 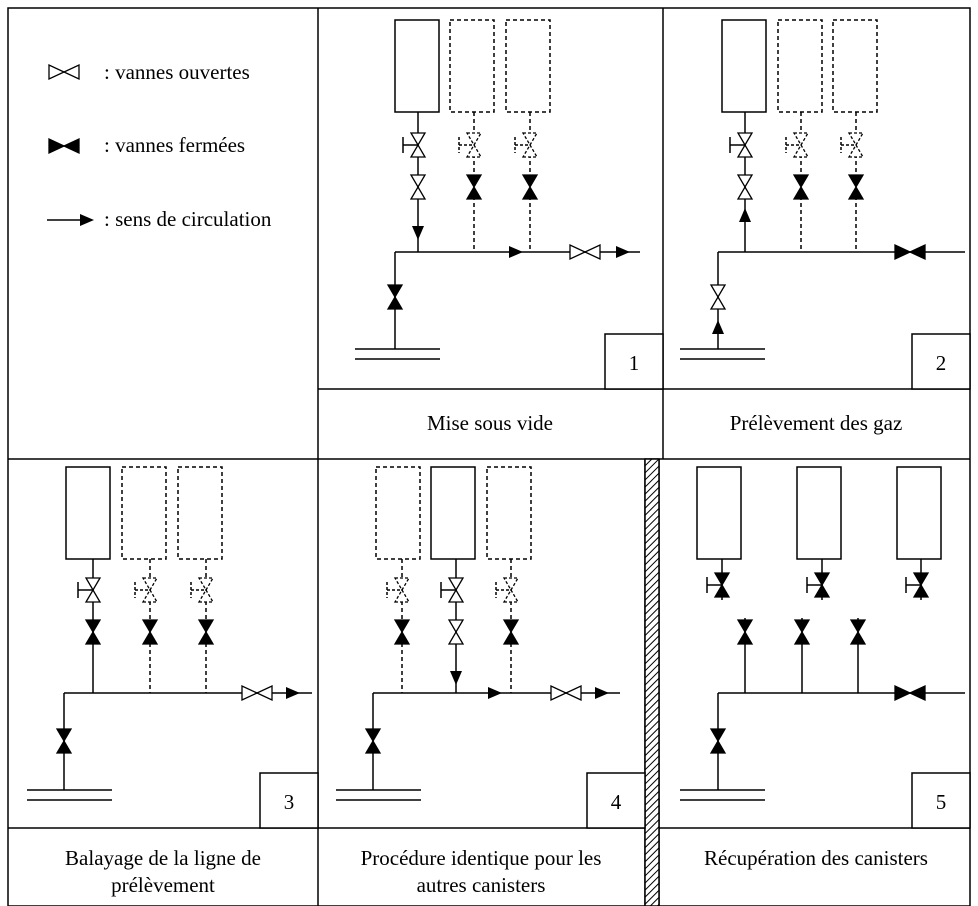 What do you see at coordinates (169, 633) in the screenshot?
I see `panel-3-line-purge` at bounding box center [169, 633].